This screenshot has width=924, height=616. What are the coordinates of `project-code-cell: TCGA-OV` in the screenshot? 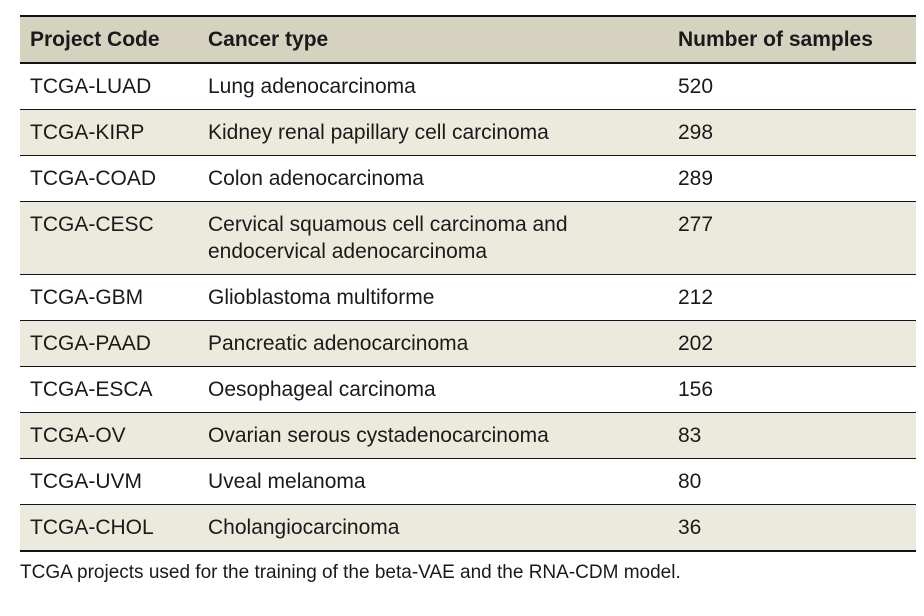 It's located at (114, 435).